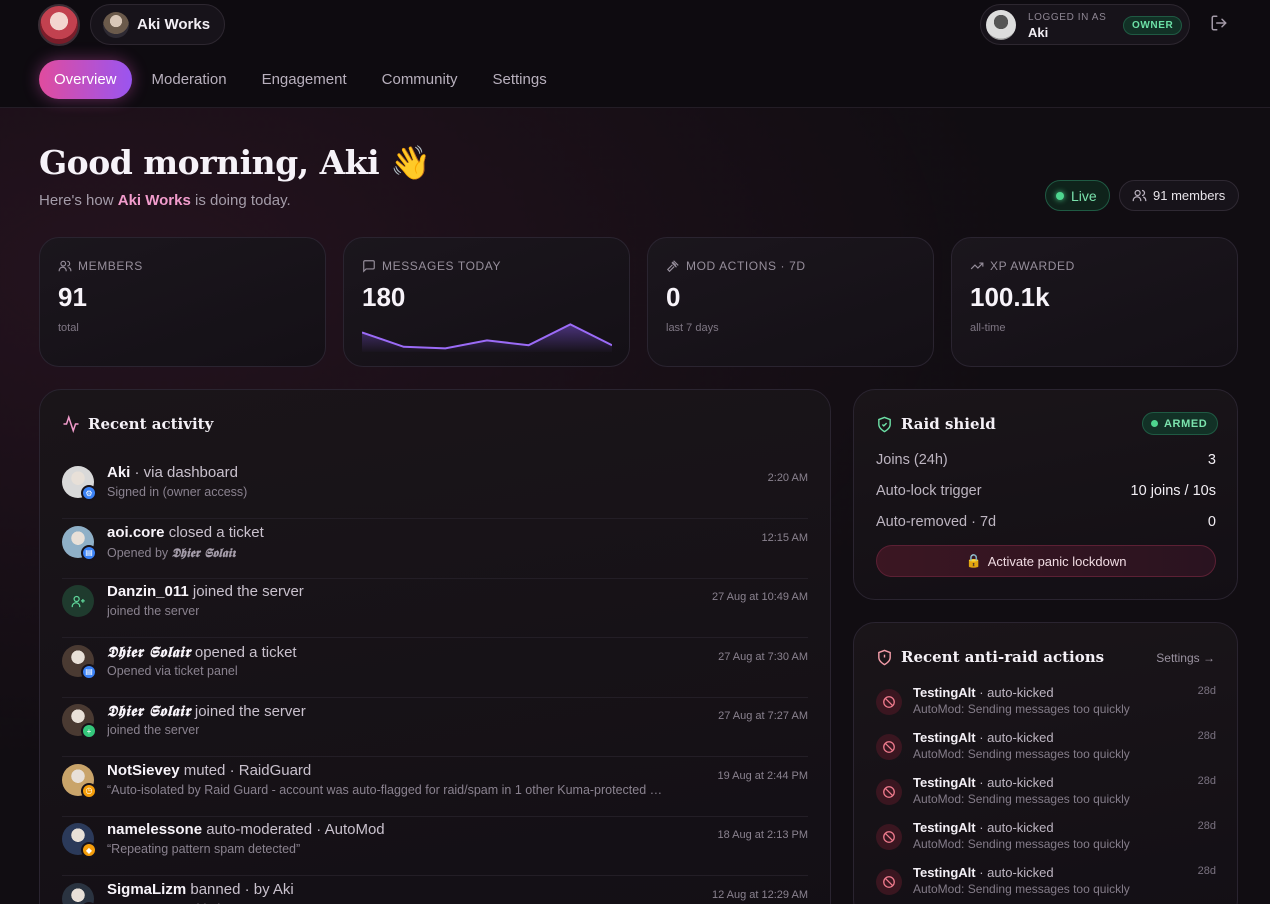 The image size is (1270, 904). Describe the element at coordinates (172, 472) in the screenshot. I see `activity-summary: Aki · via dashboard` at that location.